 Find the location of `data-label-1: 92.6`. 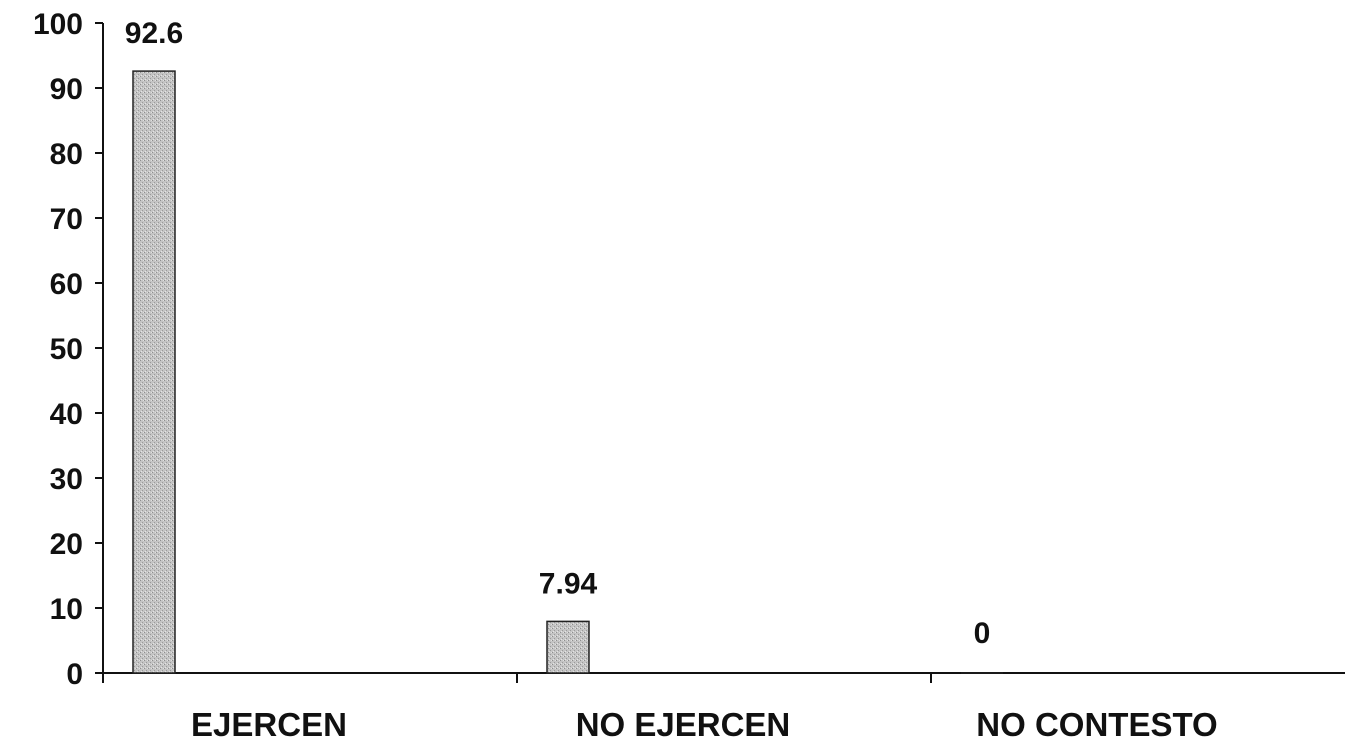

data-label-1: 92.6 is located at coordinates (154, 33).